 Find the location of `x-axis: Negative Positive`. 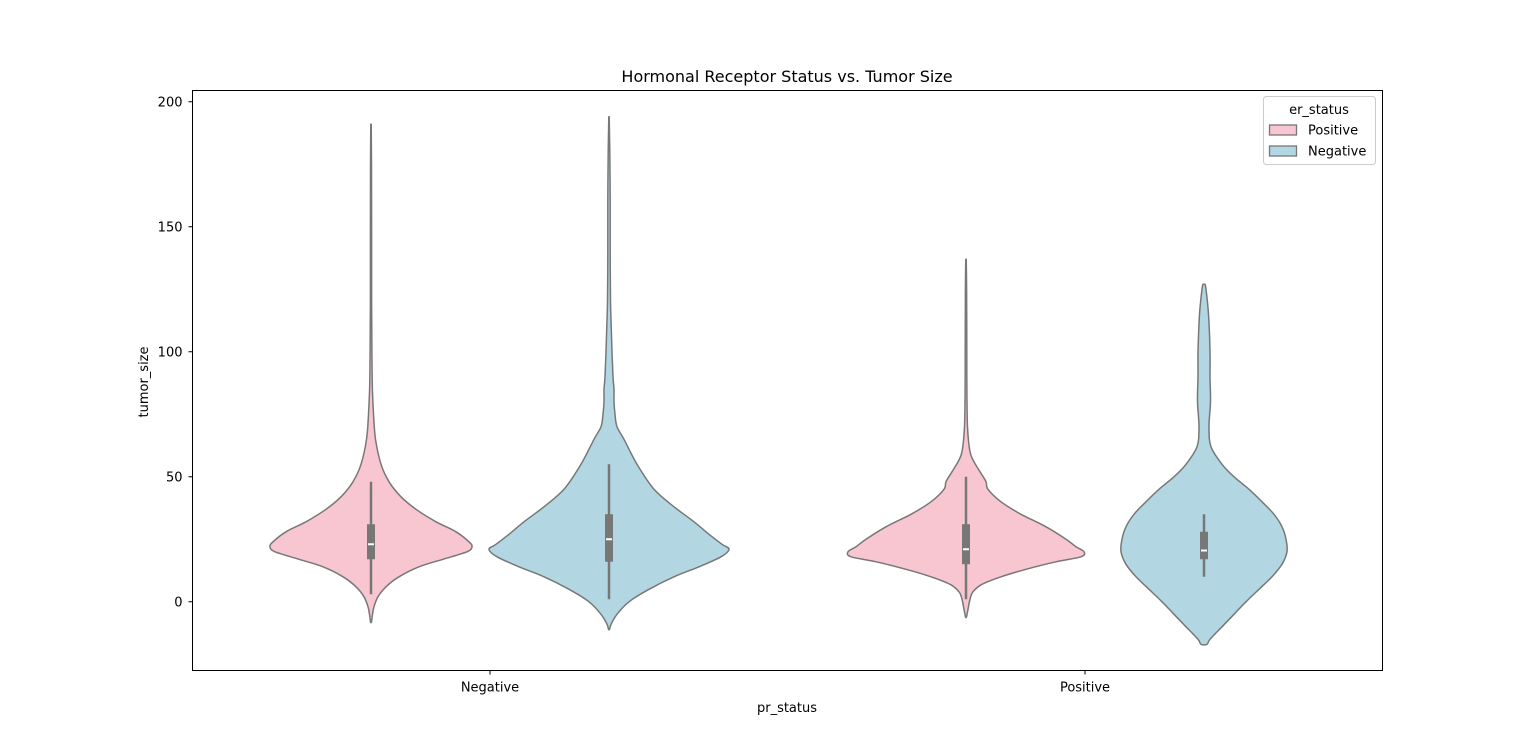

x-axis: Negative Positive is located at coordinates (785, 683).